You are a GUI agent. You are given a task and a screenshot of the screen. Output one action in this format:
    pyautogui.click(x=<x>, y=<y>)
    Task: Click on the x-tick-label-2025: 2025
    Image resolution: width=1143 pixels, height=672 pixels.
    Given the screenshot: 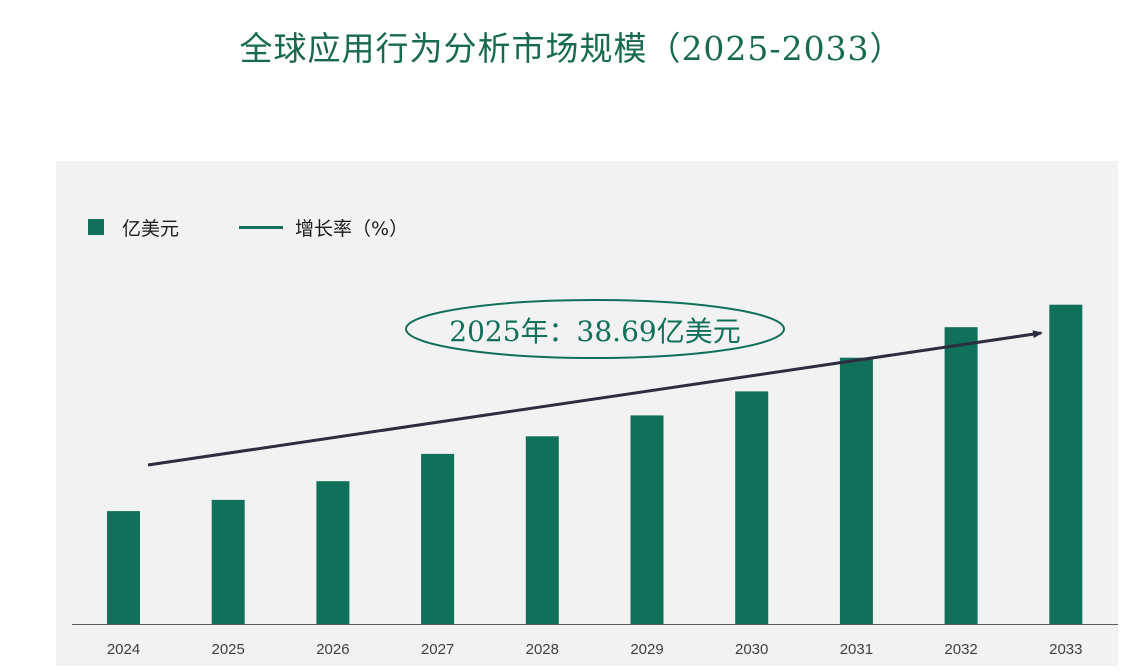 What is the action you would take?
    pyautogui.click(x=228, y=649)
    